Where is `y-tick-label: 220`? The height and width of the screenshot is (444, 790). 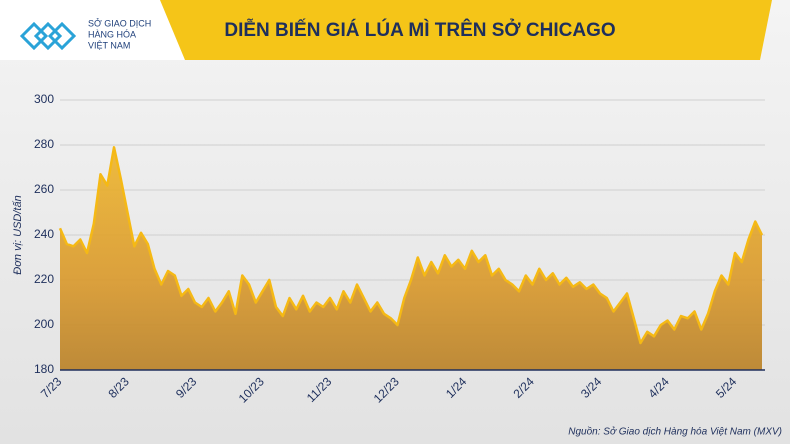
y-tick-label: 220 is located at coordinates (44, 279).